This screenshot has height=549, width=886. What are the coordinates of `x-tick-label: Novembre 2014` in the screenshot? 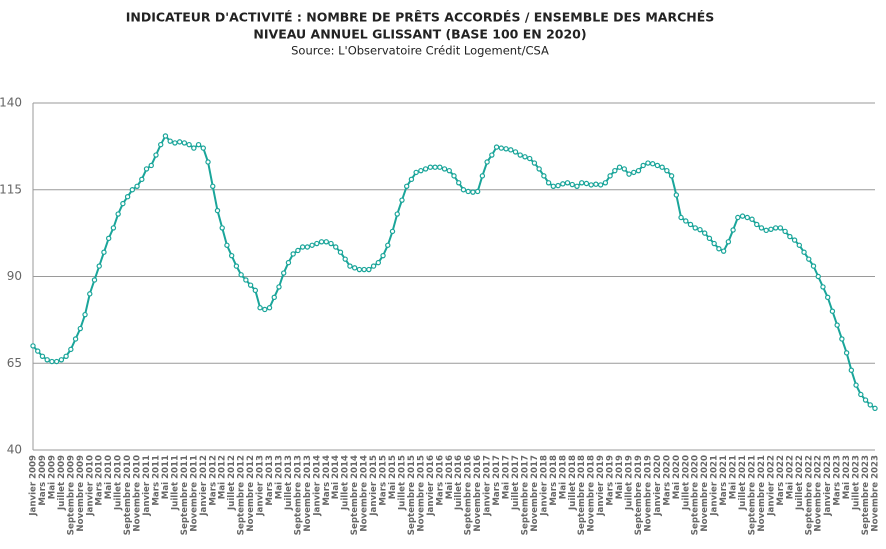 It's located at (365, 493).